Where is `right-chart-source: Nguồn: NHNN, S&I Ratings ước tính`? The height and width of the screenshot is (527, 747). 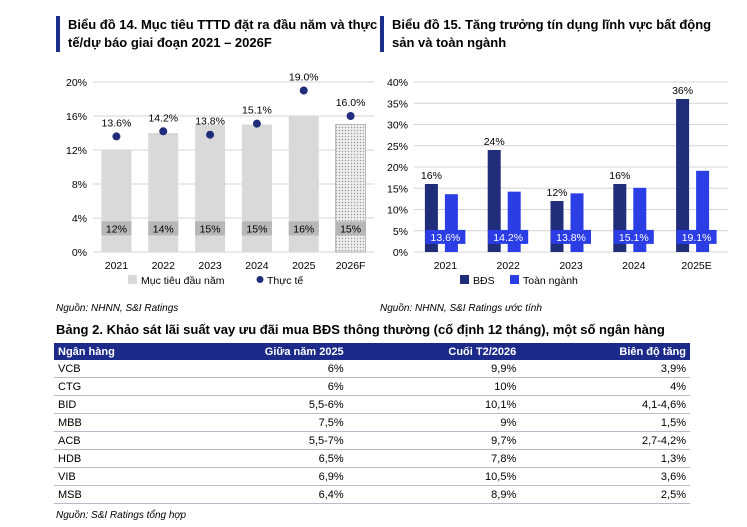 right-chart-source: Nguồn: NHNN, S&I Ratings ước tính is located at coordinates (461, 308).